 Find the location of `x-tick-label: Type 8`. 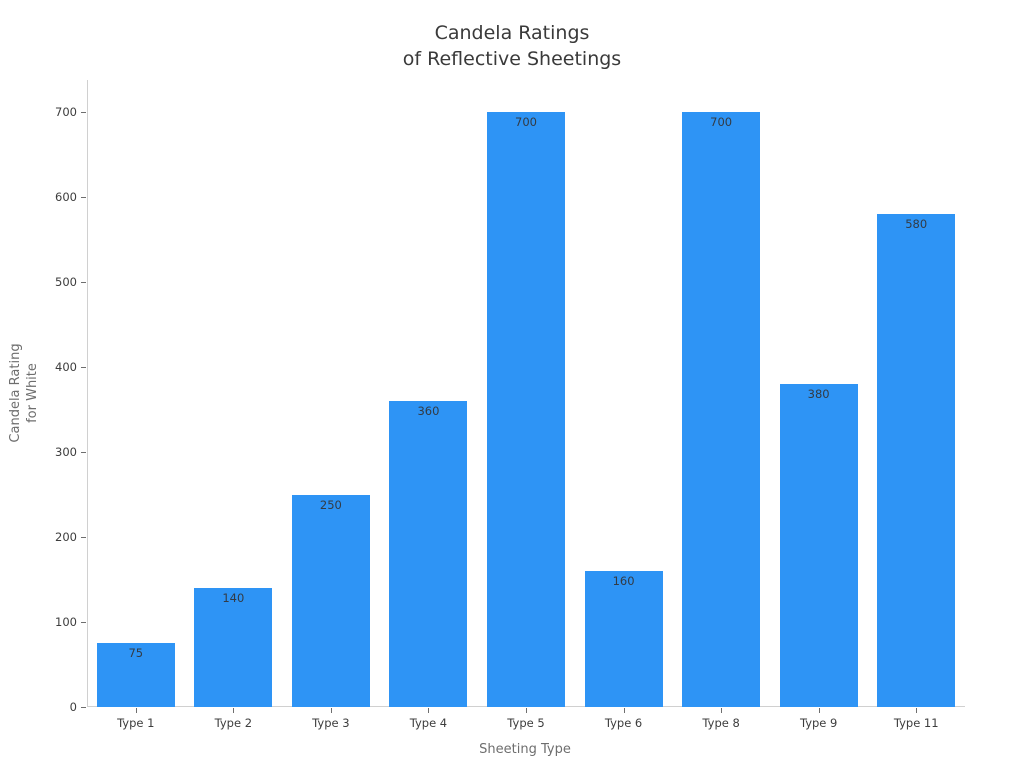

x-tick-label: Type 8 is located at coordinates (721, 723).